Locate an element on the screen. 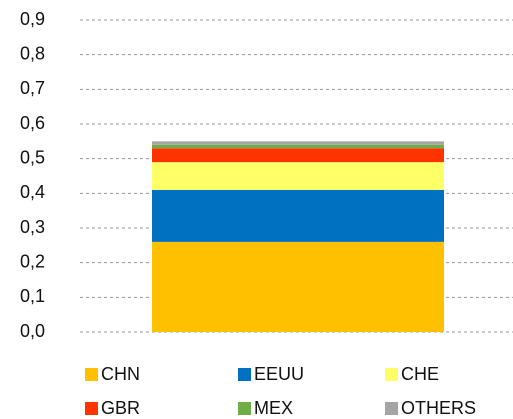 The width and height of the screenshot is (513, 419). y-tick-label: 0,2 is located at coordinates (32, 261).